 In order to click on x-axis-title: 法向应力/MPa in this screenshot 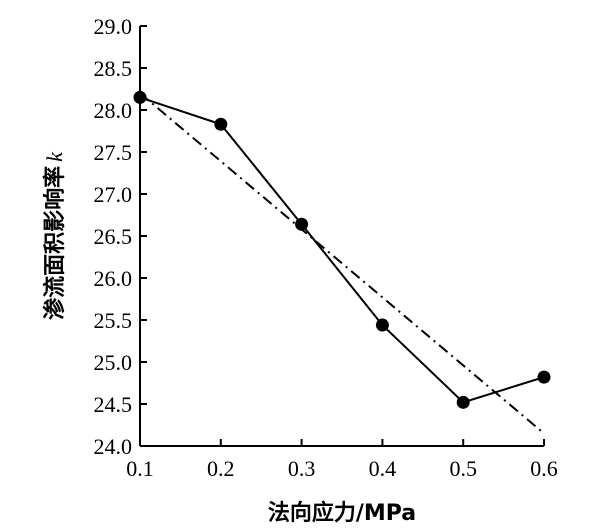, I will do `click(342, 513)`.